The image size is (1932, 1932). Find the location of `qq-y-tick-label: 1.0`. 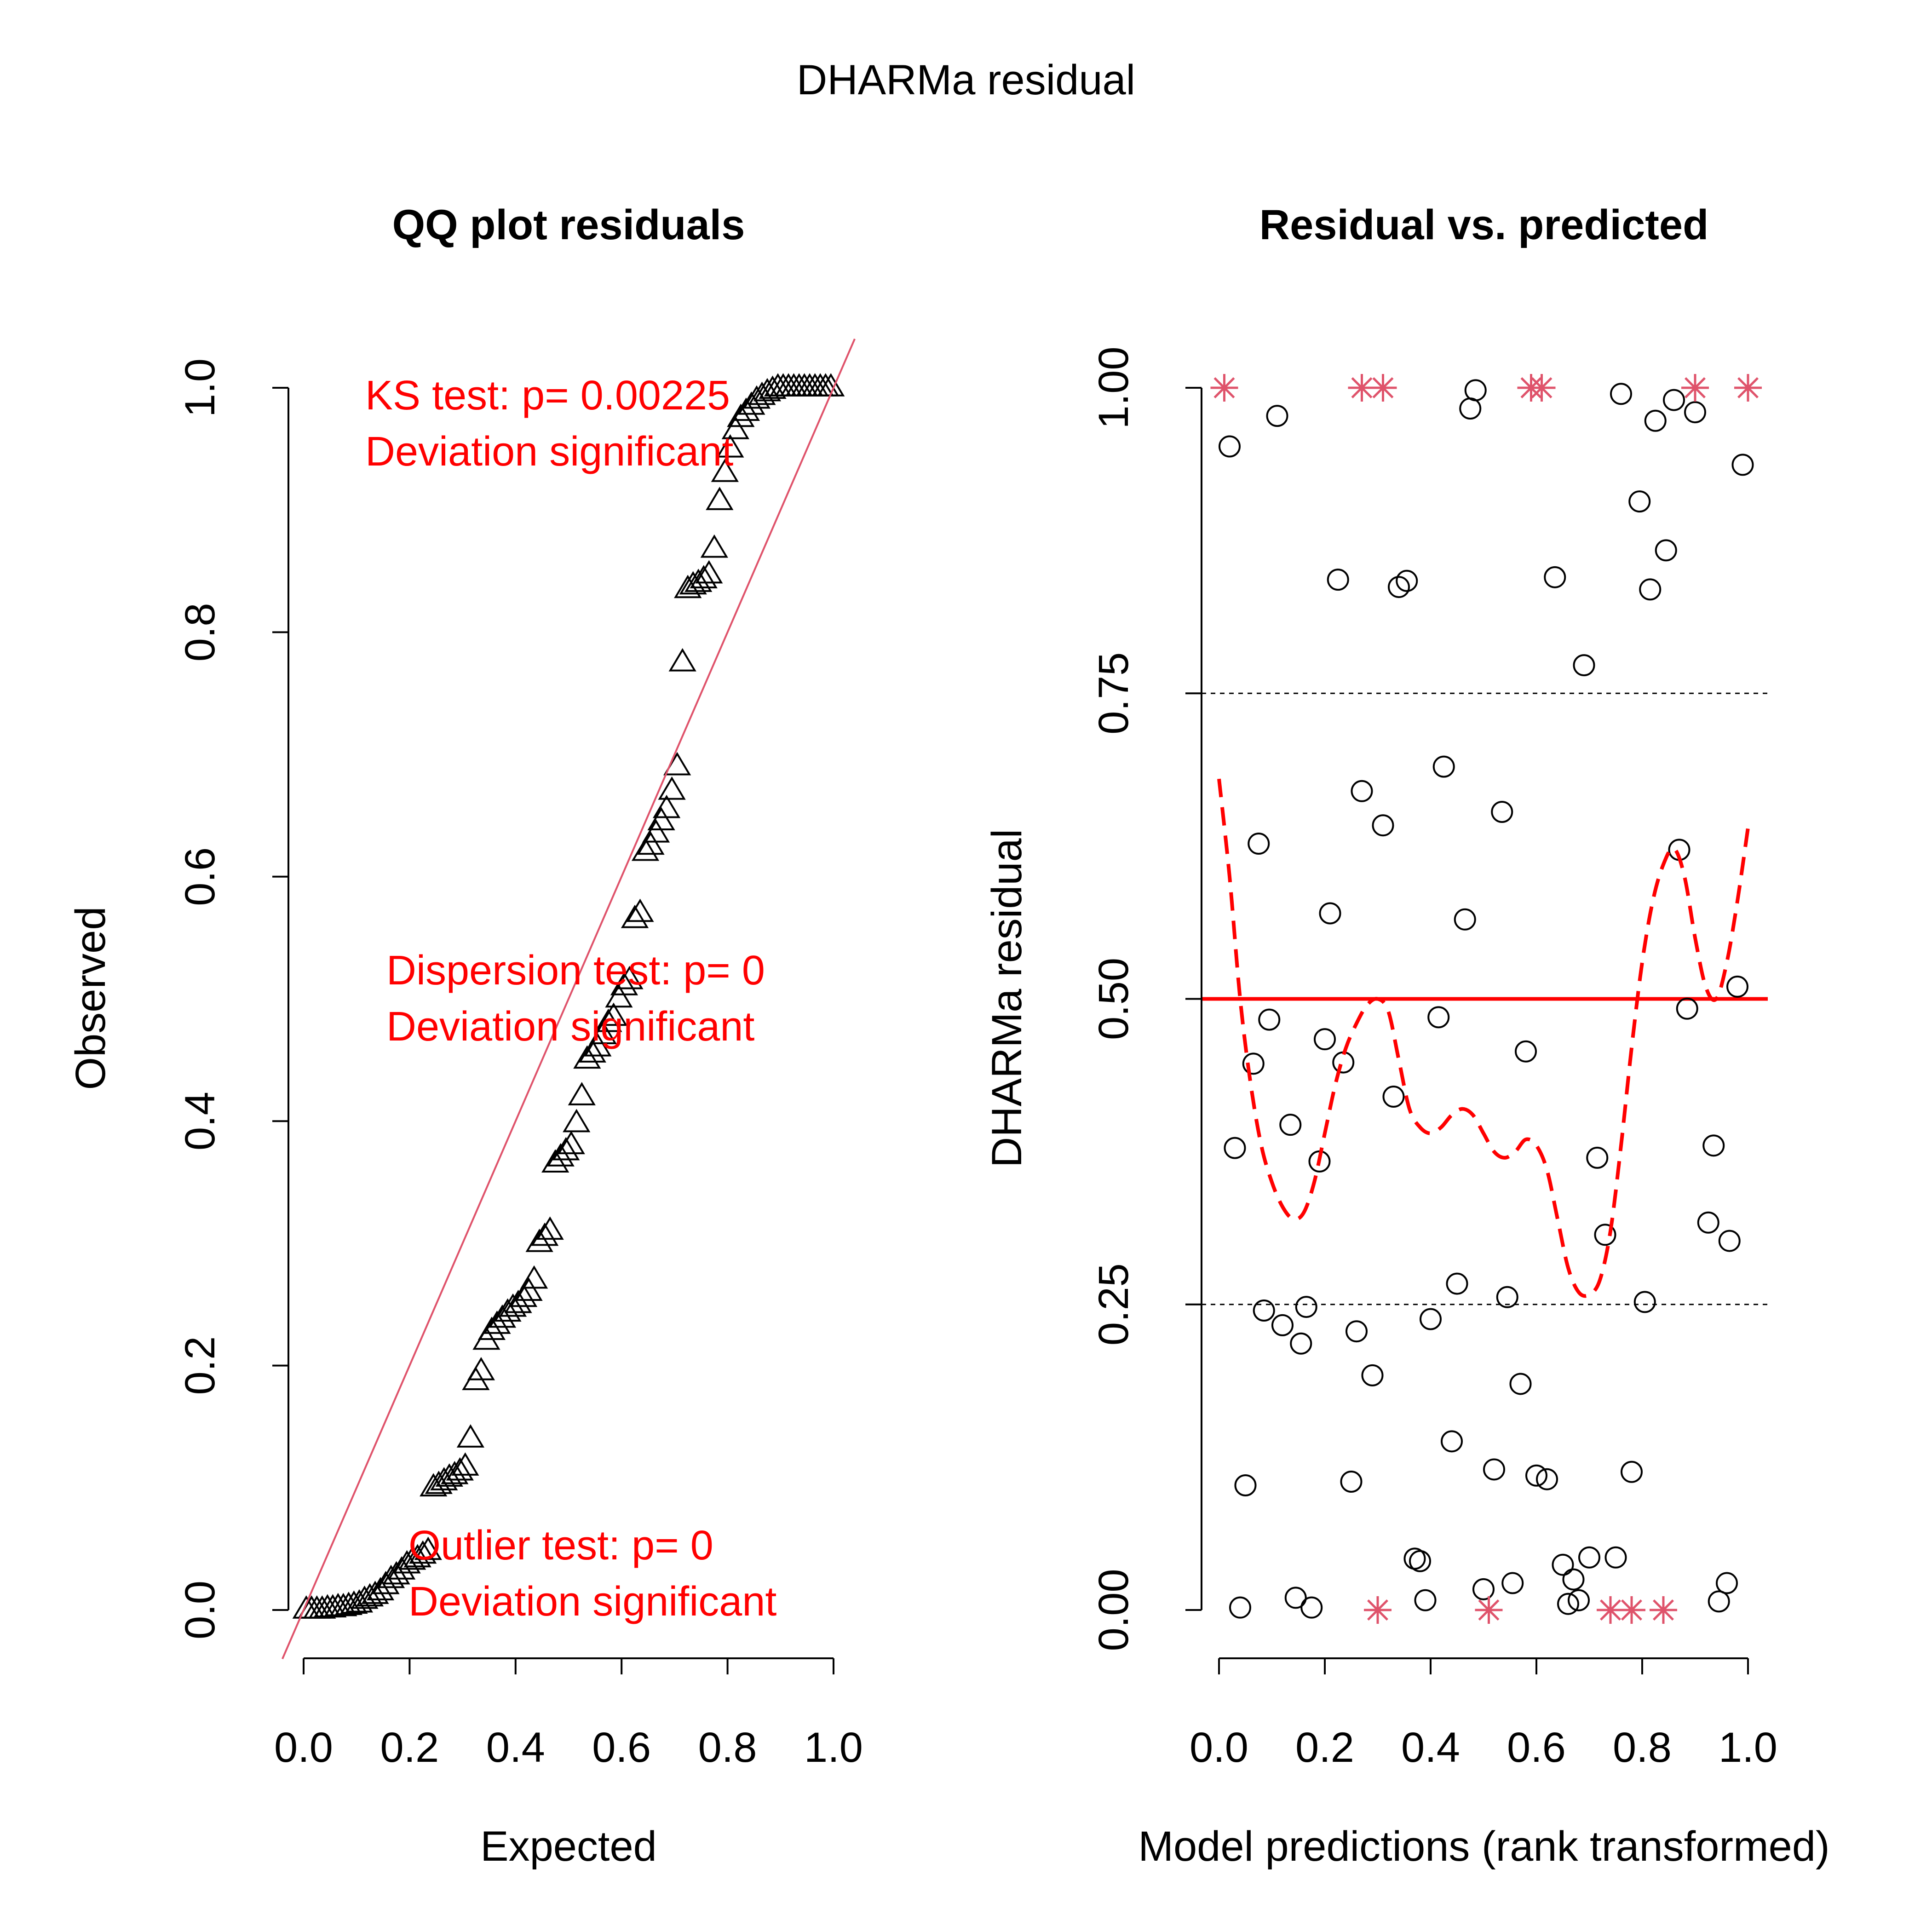

qq-y-tick-label: 1.0 is located at coordinates (200, 387).